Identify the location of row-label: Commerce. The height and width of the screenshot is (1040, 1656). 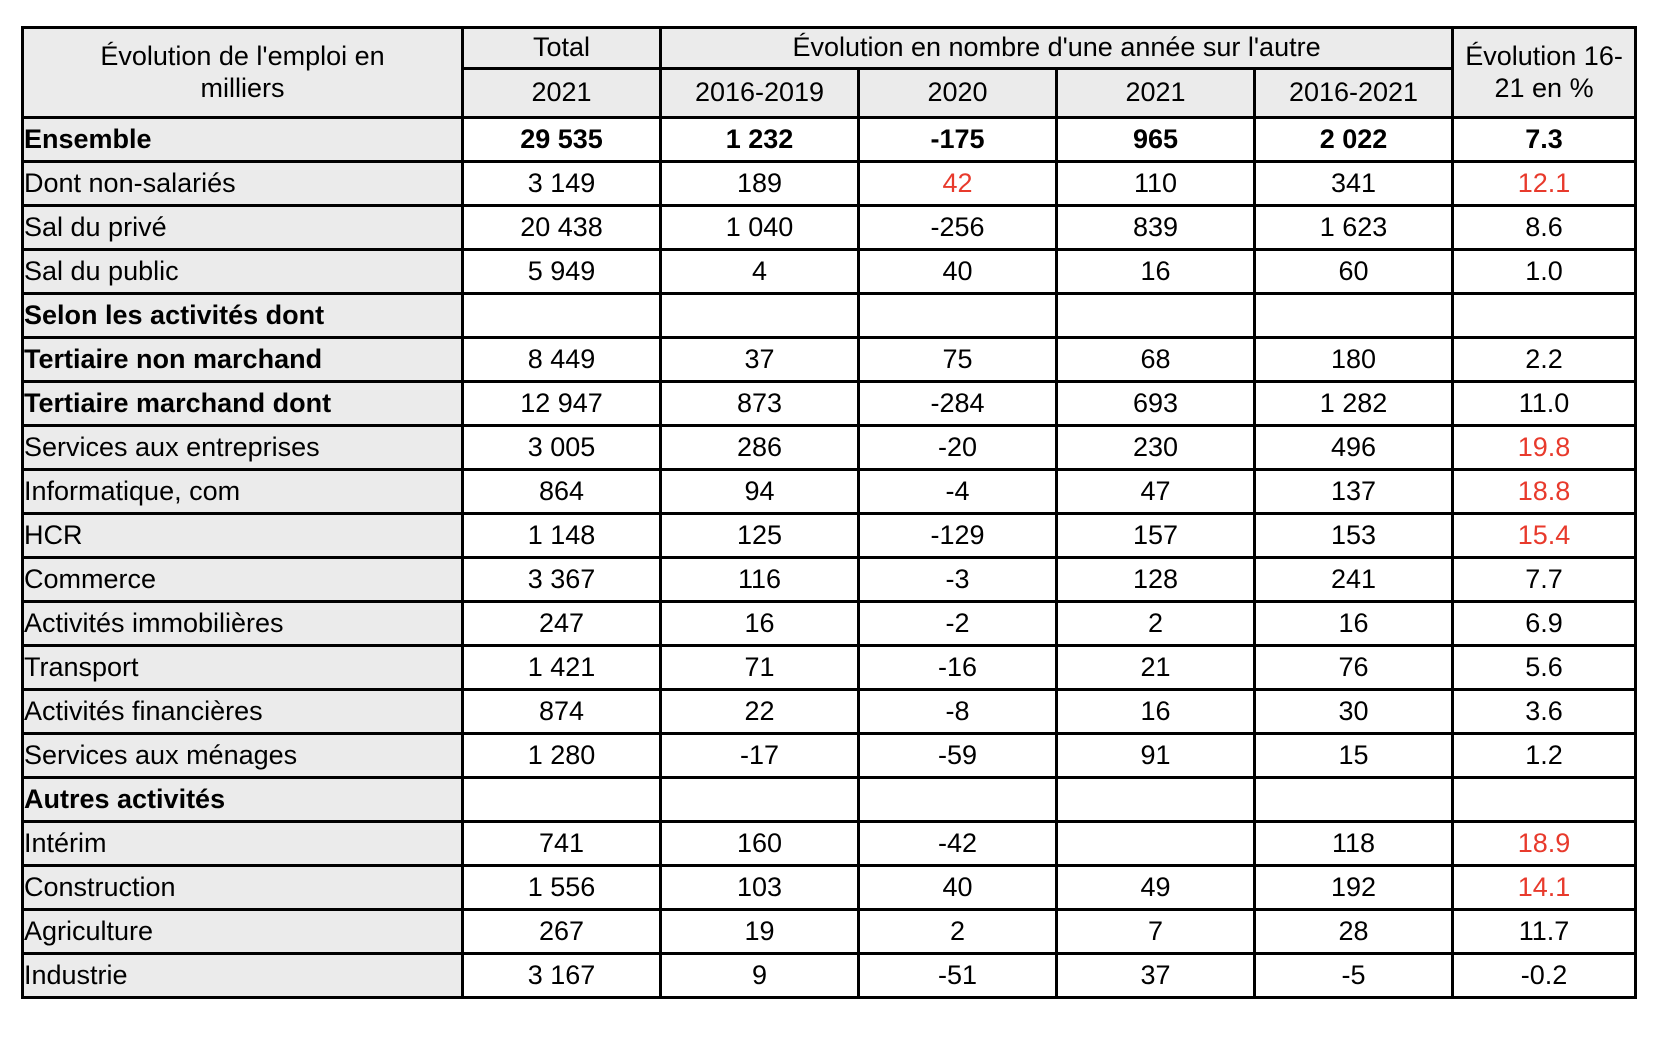
(242, 579).